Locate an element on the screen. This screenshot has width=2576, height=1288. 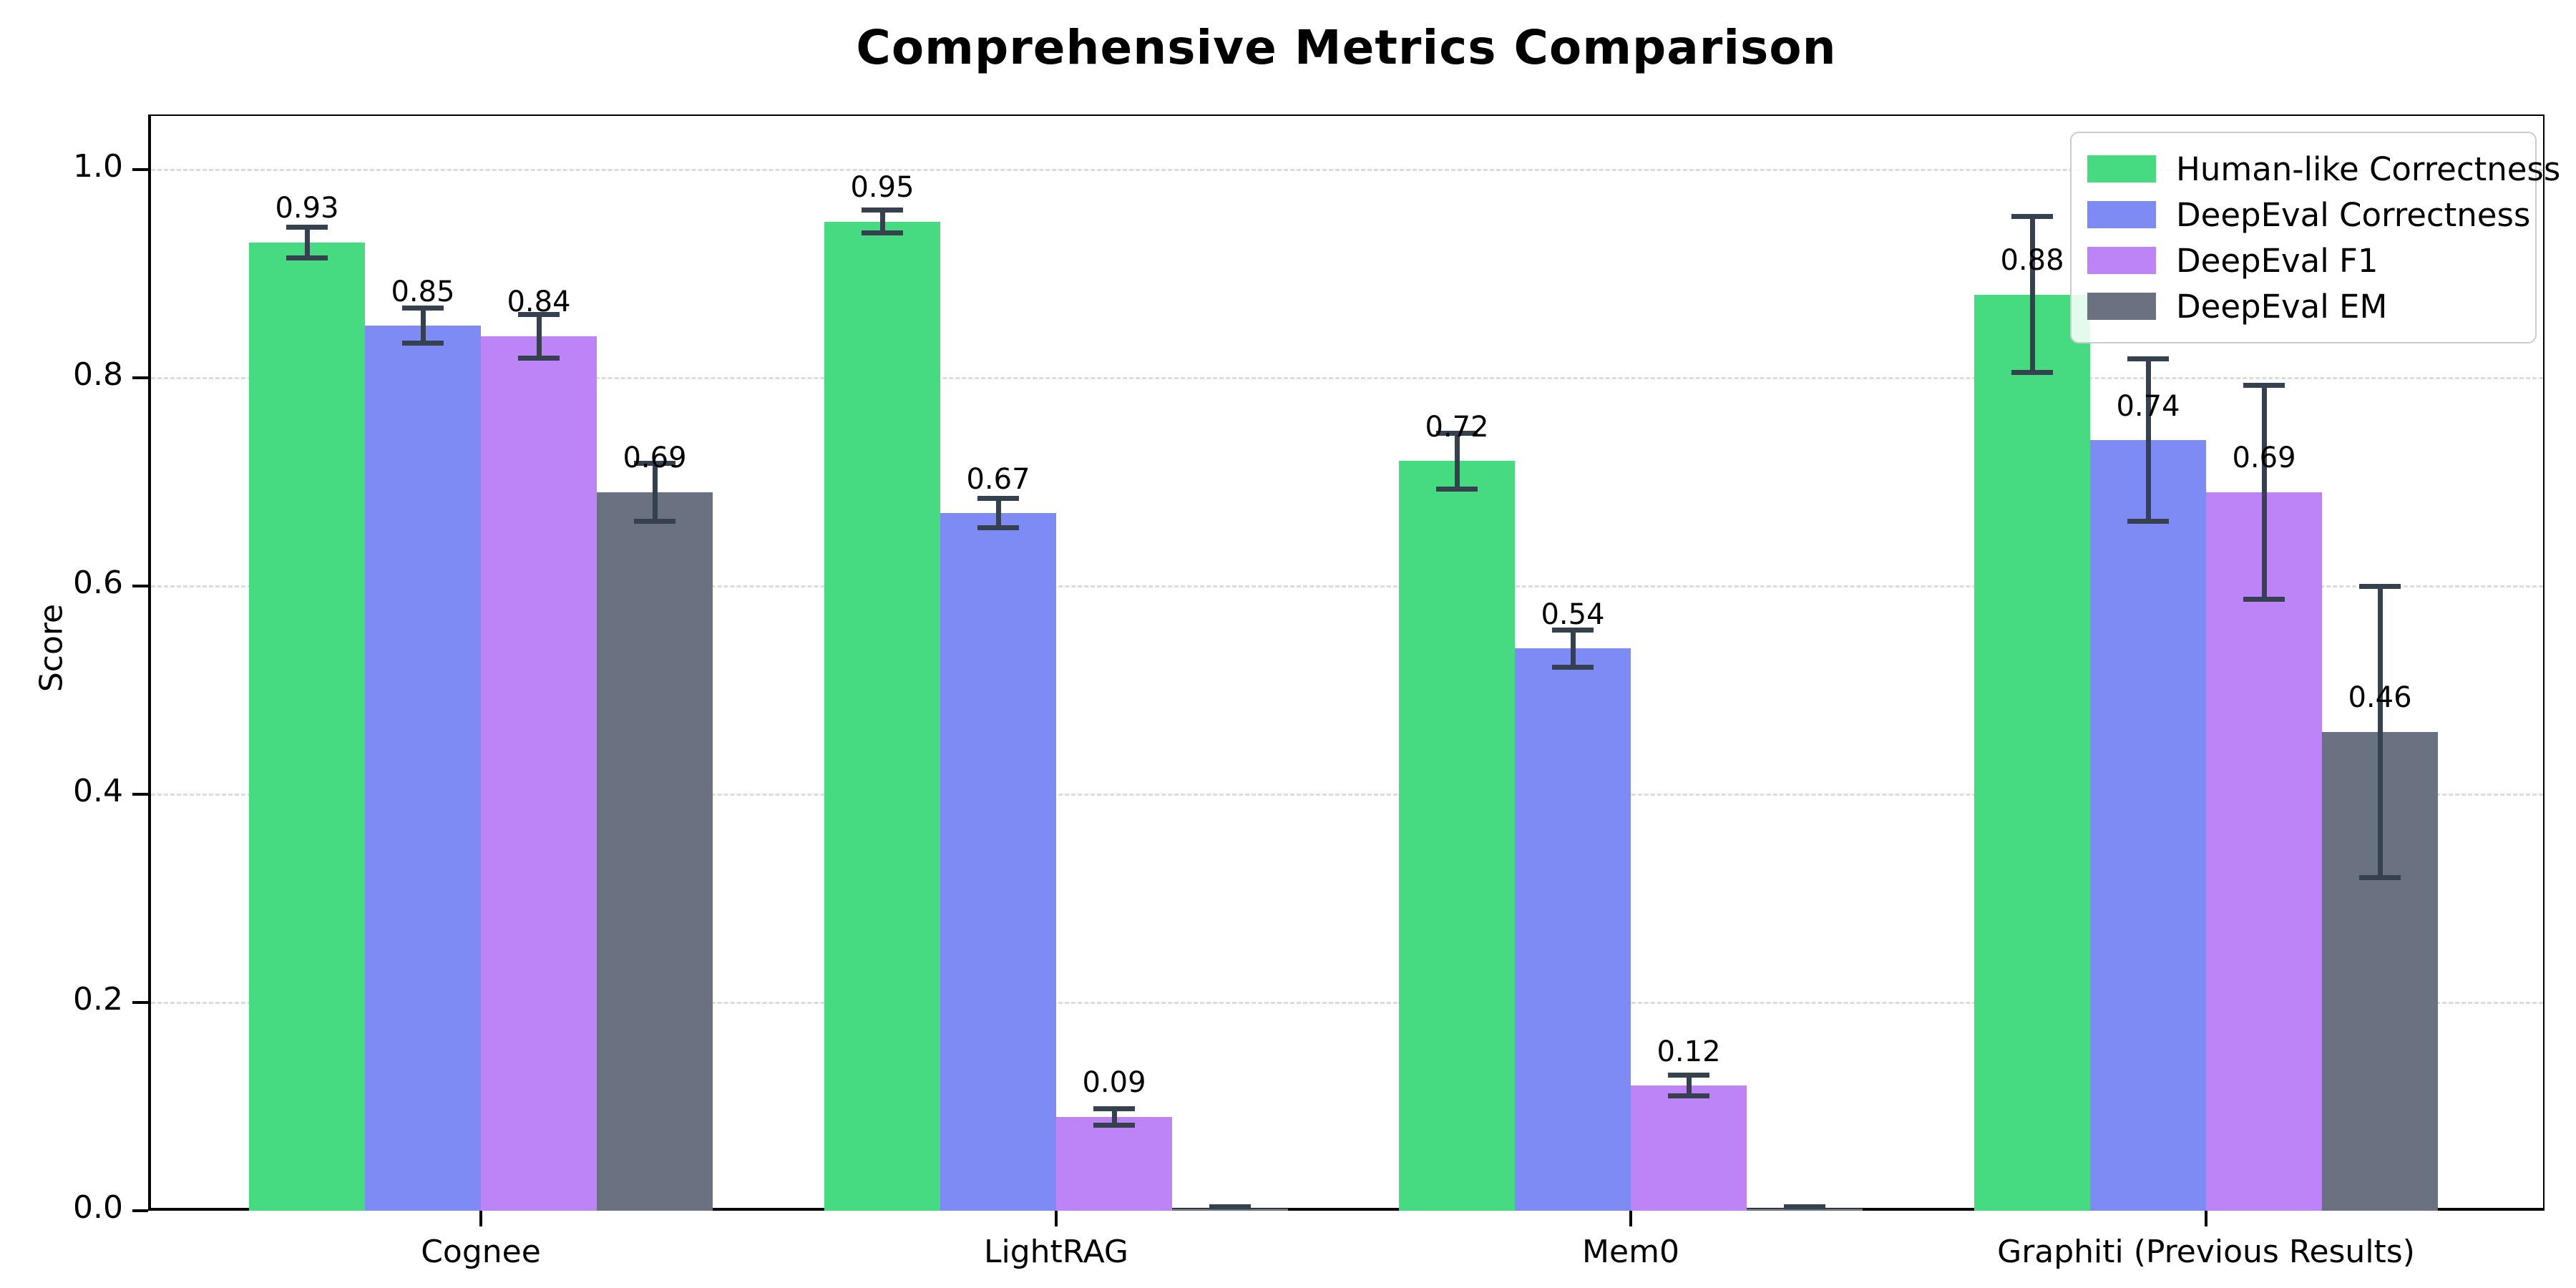
gridline-0.8 is located at coordinates (1347, 378).